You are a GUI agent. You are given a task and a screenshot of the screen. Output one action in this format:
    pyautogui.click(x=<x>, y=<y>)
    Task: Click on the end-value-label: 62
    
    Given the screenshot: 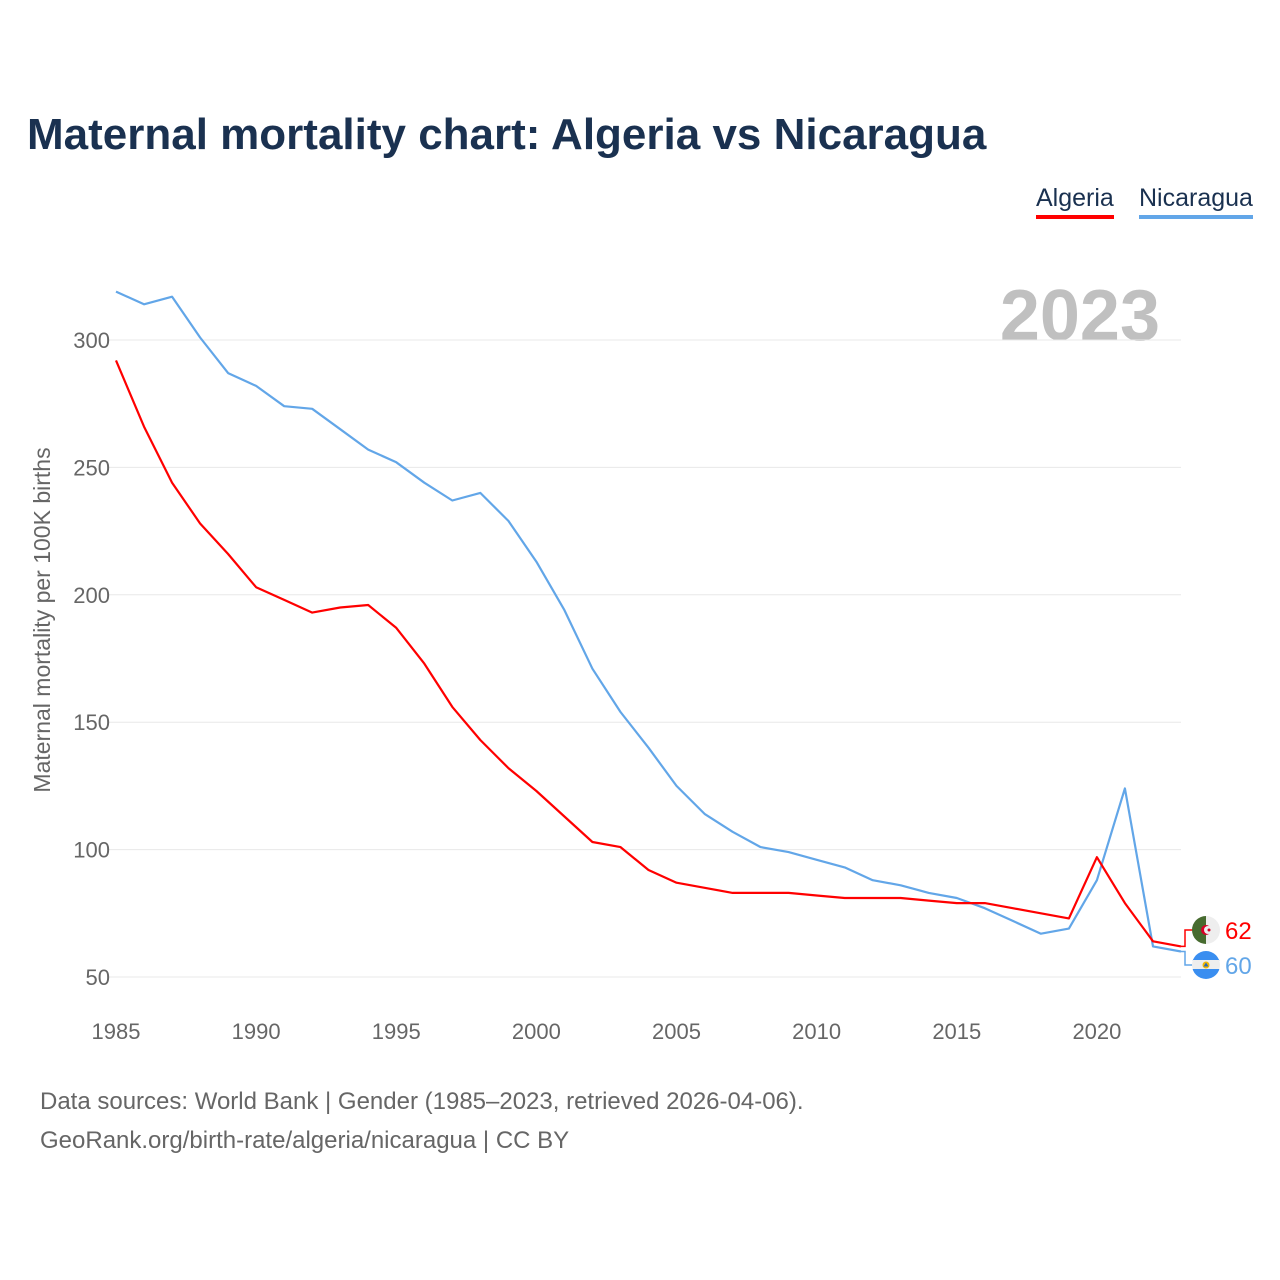 What is the action you would take?
    pyautogui.click(x=1238, y=931)
    